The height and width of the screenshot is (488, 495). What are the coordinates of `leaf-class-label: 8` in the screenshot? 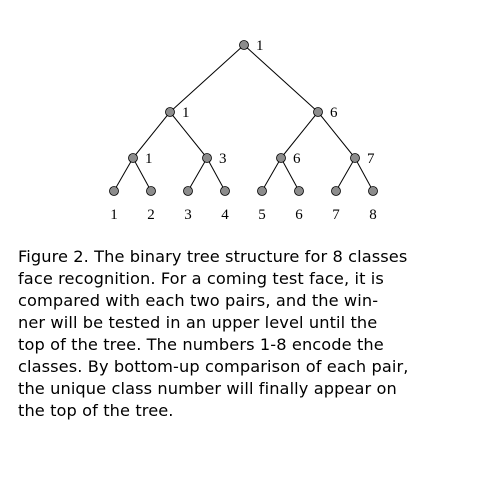 It's located at (373, 215).